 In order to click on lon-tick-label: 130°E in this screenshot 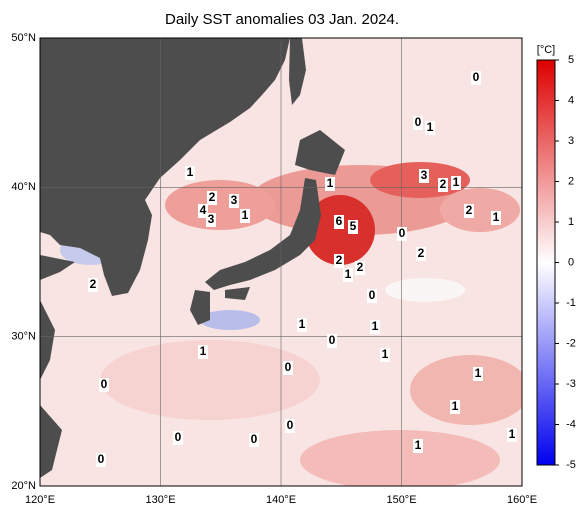, I will do `click(160, 500)`.